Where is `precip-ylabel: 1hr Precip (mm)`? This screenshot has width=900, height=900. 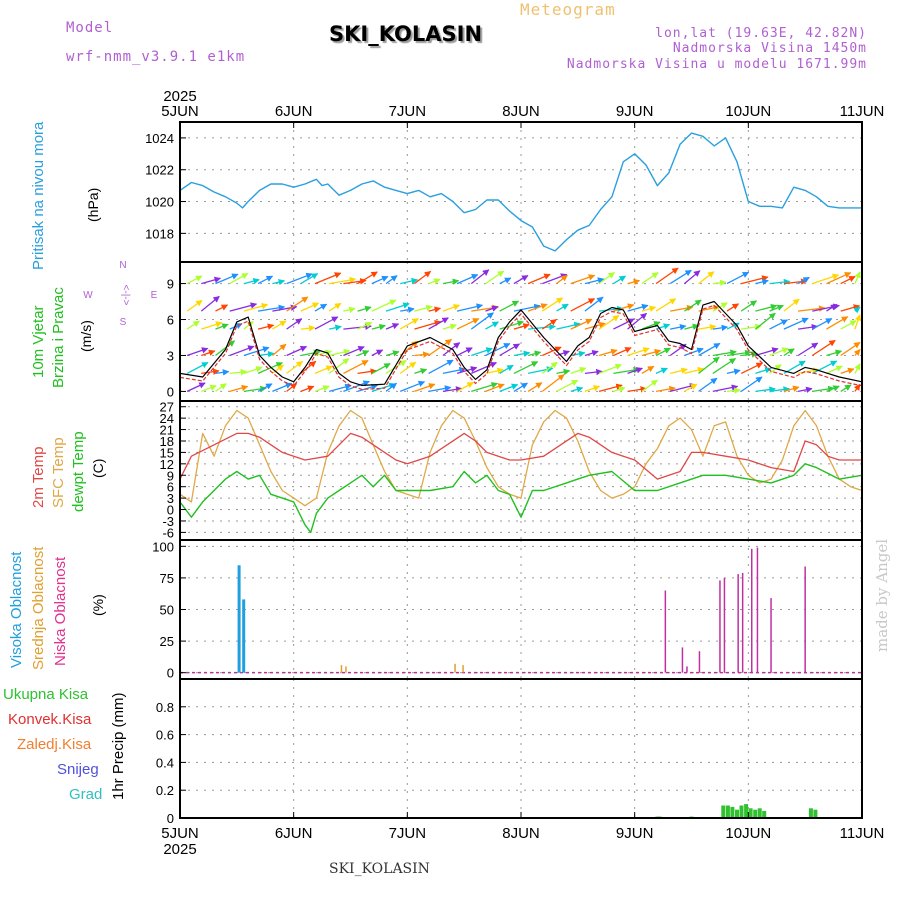
precip-ylabel: 1hr Precip (mm) is located at coordinates (118, 746).